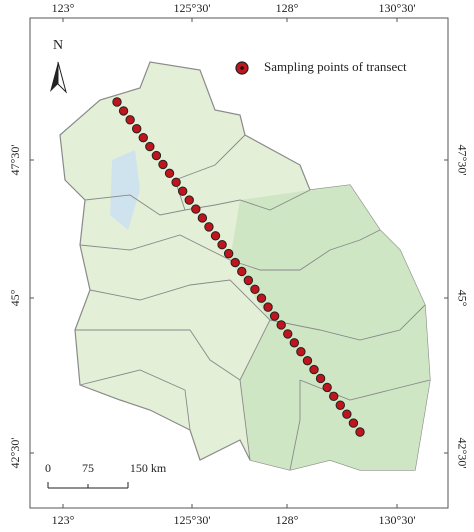  I want to click on scale-label: 75, so click(88, 468).